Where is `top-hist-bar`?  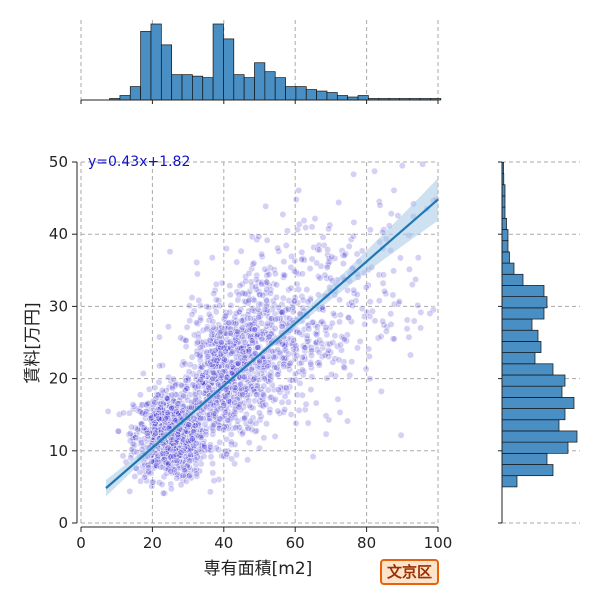
top-hist-bar is located at coordinates (156, 62).